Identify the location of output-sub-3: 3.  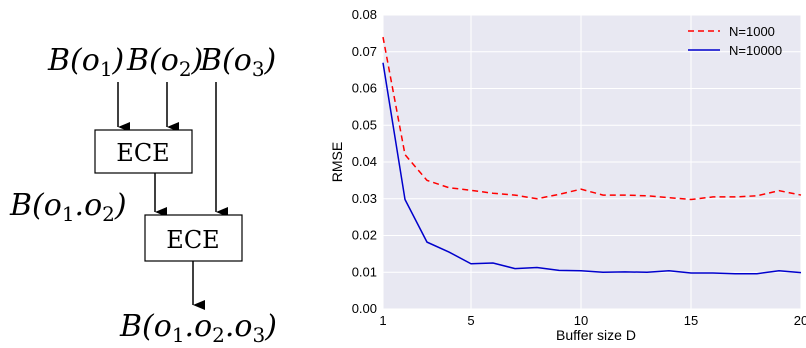
(259, 335).